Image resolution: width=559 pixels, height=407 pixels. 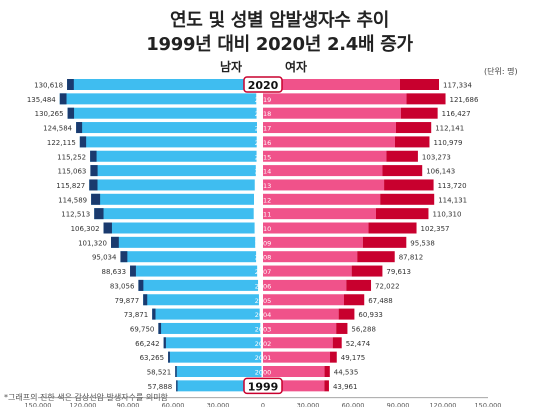 I want to click on male-thyroid-bar-2011, so click(x=98, y=213).